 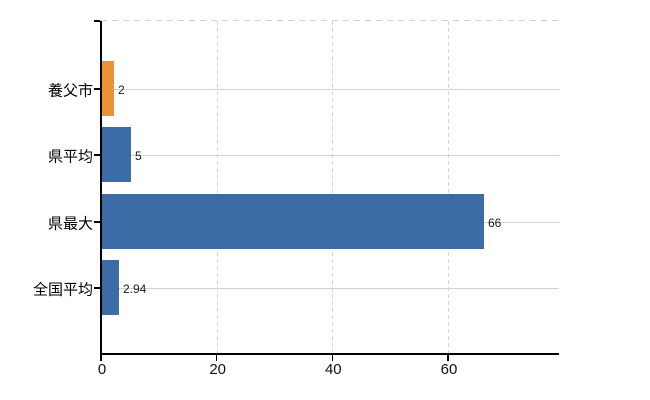 What do you see at coordinates (70, 157) in the screenshot?
I see `category-label: 県平均` at bounding box center [70, 157].